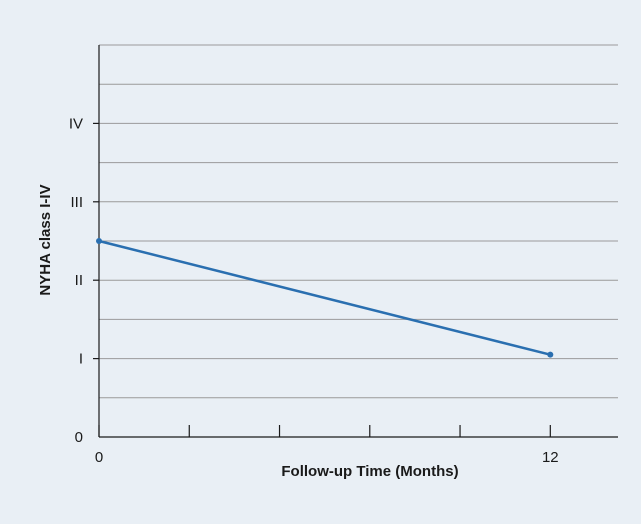 The width and height of the screenshot is (641, 524). Describe the element at coordinates (79, 437) in the screenshot. I see `y-tick-label: 0` at that location.